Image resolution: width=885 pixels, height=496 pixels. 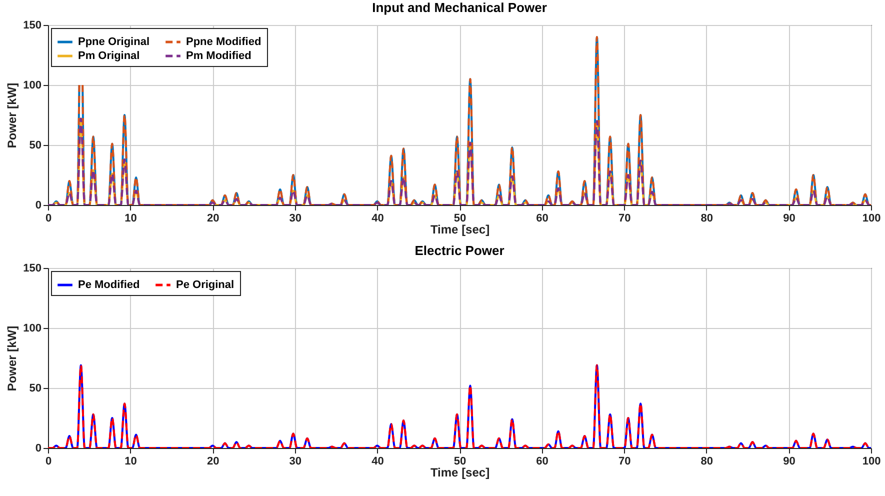 I want to click on legend-label: Pe Original, so click(x=205, y=285).